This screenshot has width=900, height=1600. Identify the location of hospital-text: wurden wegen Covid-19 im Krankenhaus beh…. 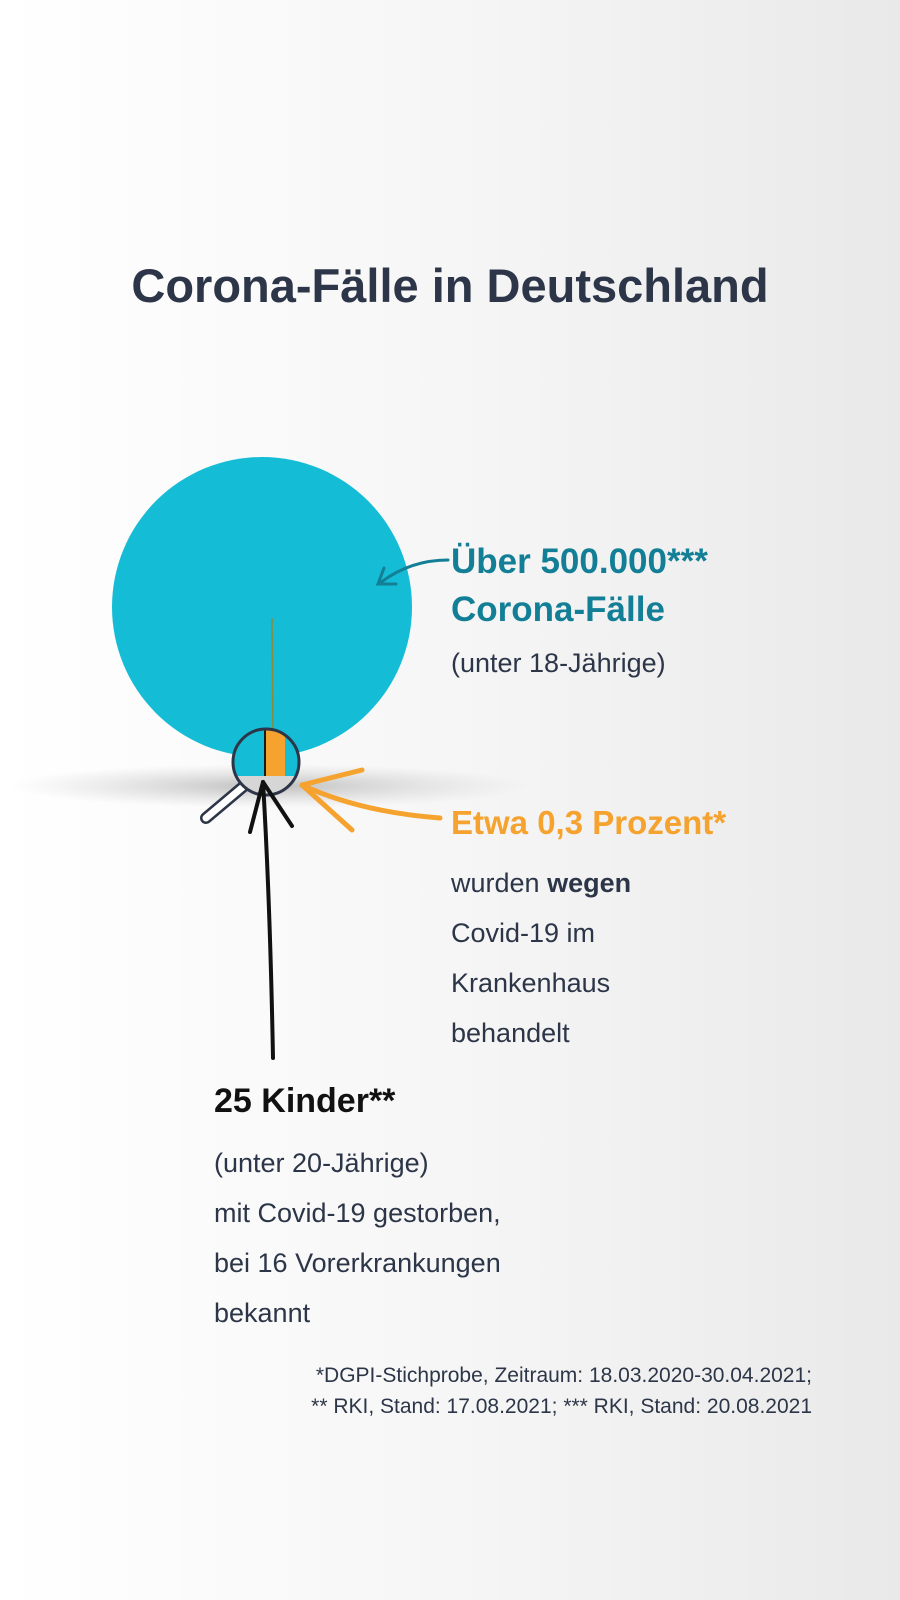
(541, 958).